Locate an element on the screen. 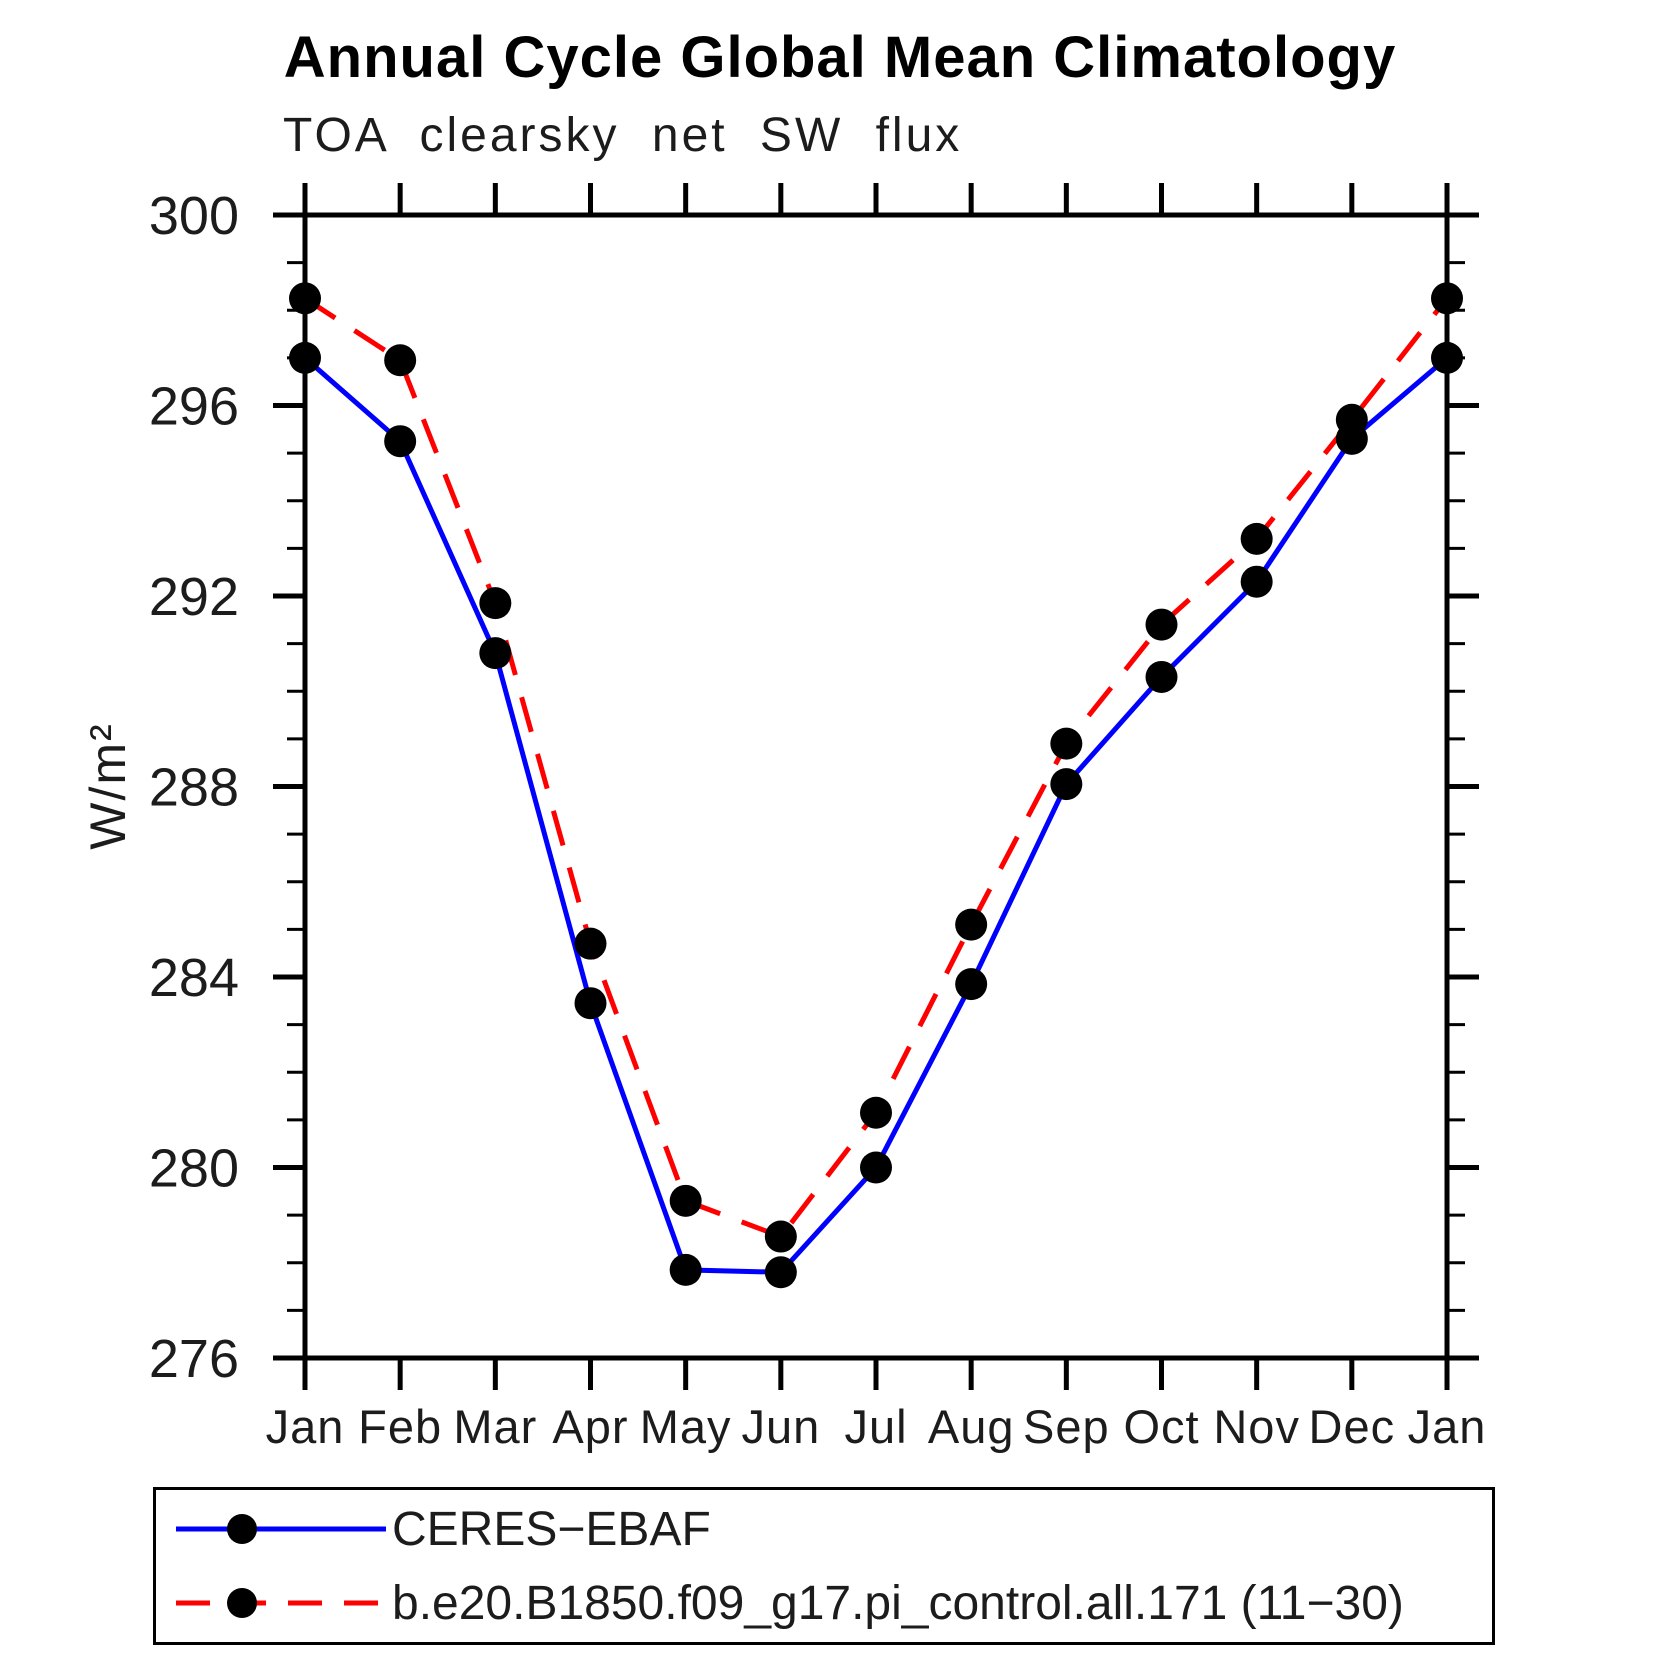 The width and height of the screenshot is (1680, 1680). legend-item-ceres: CERES−EBAF is located at coordinates (831, 1529).